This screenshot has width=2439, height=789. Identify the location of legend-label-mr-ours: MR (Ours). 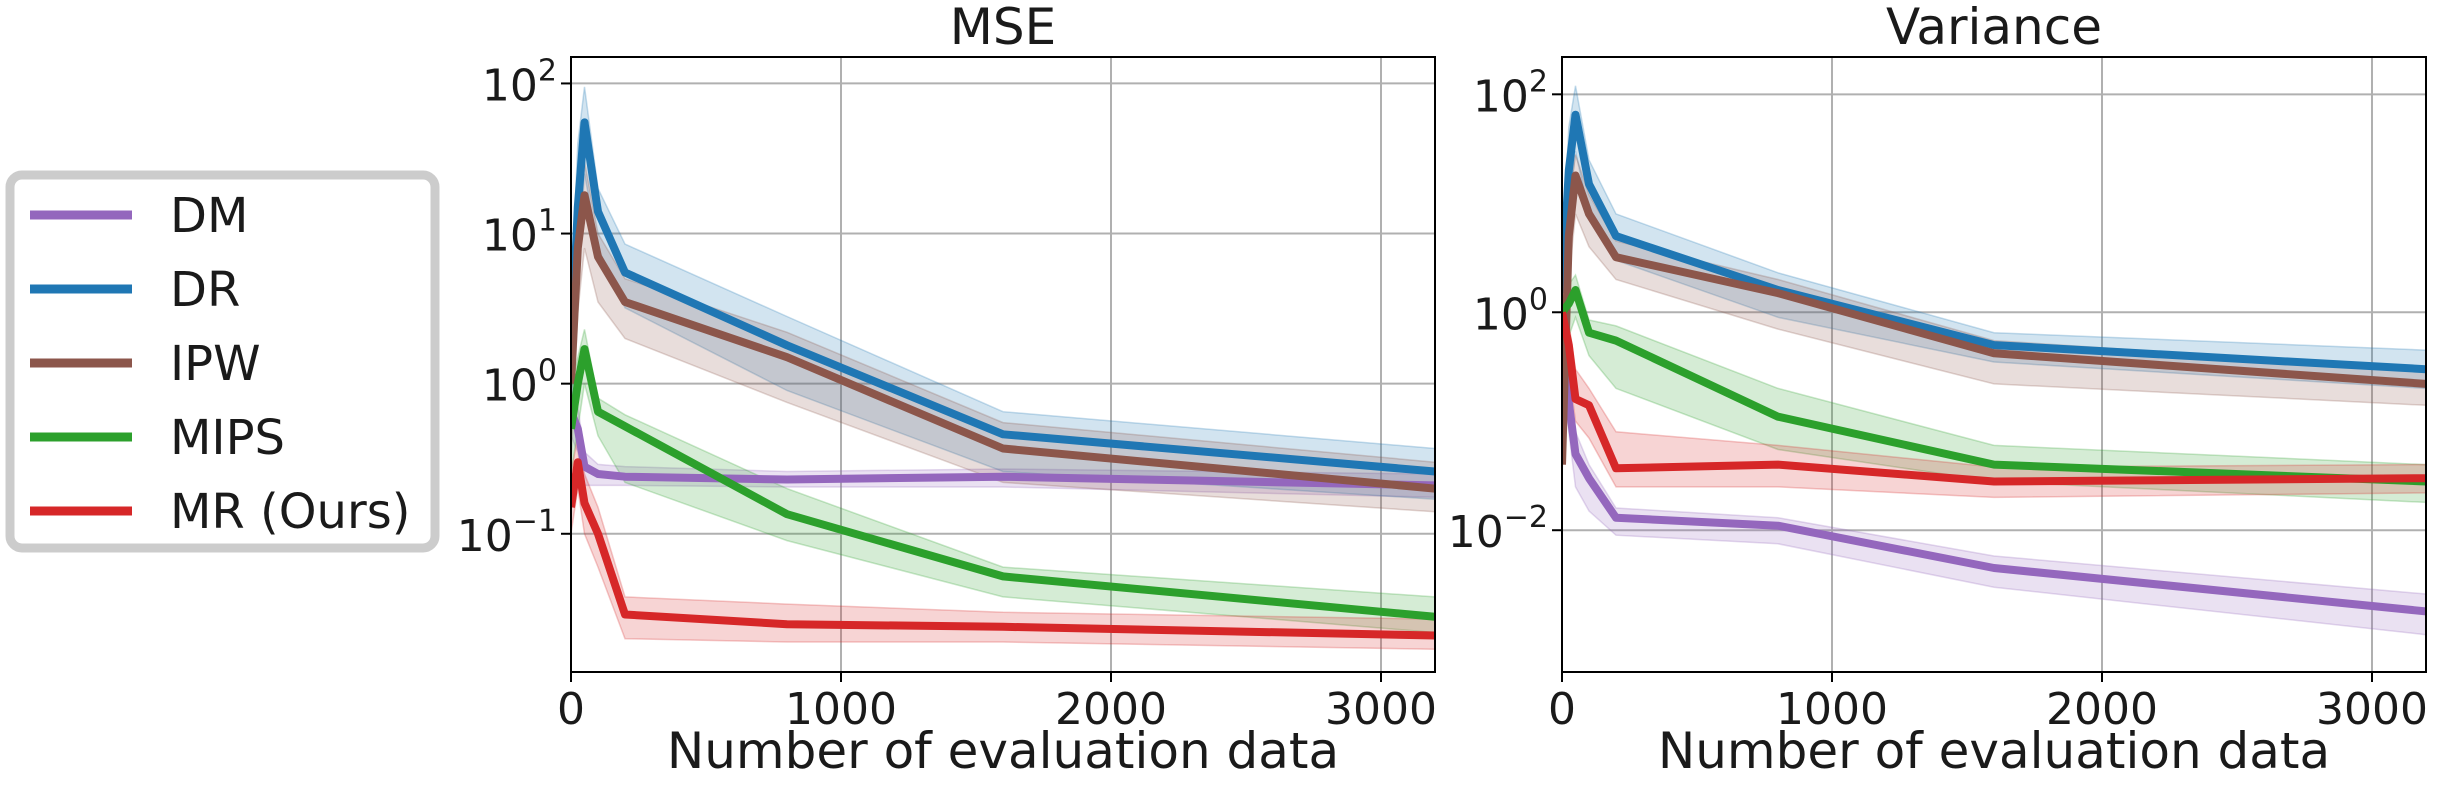
(290, 512).